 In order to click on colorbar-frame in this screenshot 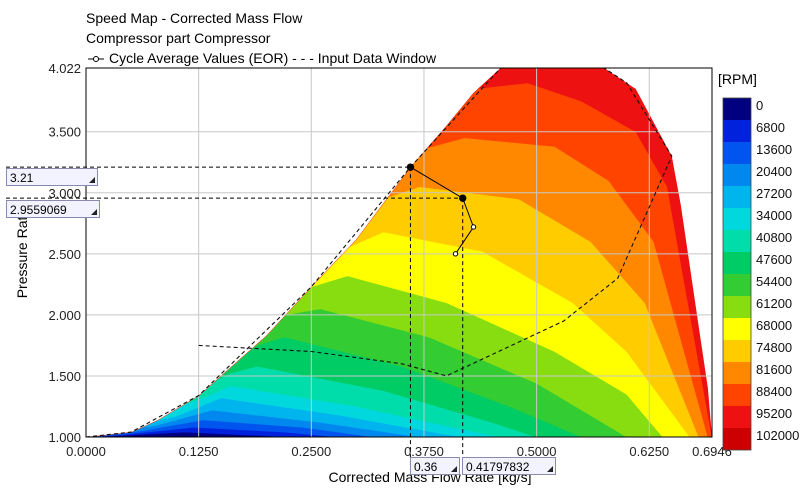, I will do `click(737, 274)`.